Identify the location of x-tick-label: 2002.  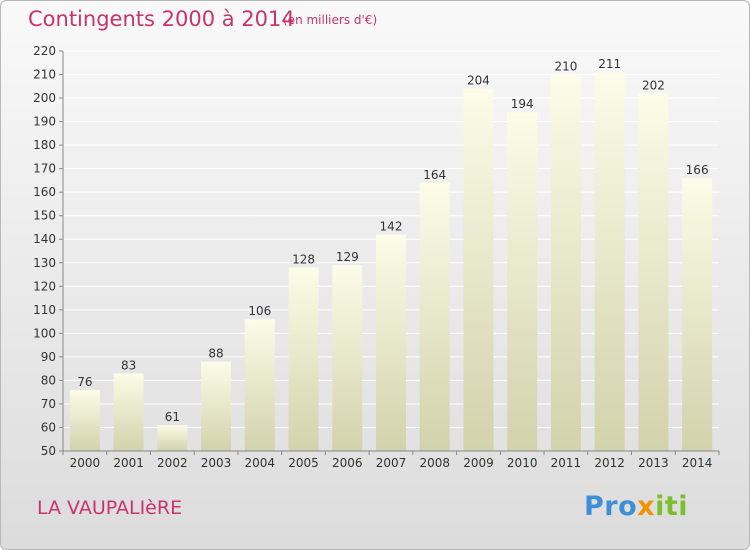
(172, 463).